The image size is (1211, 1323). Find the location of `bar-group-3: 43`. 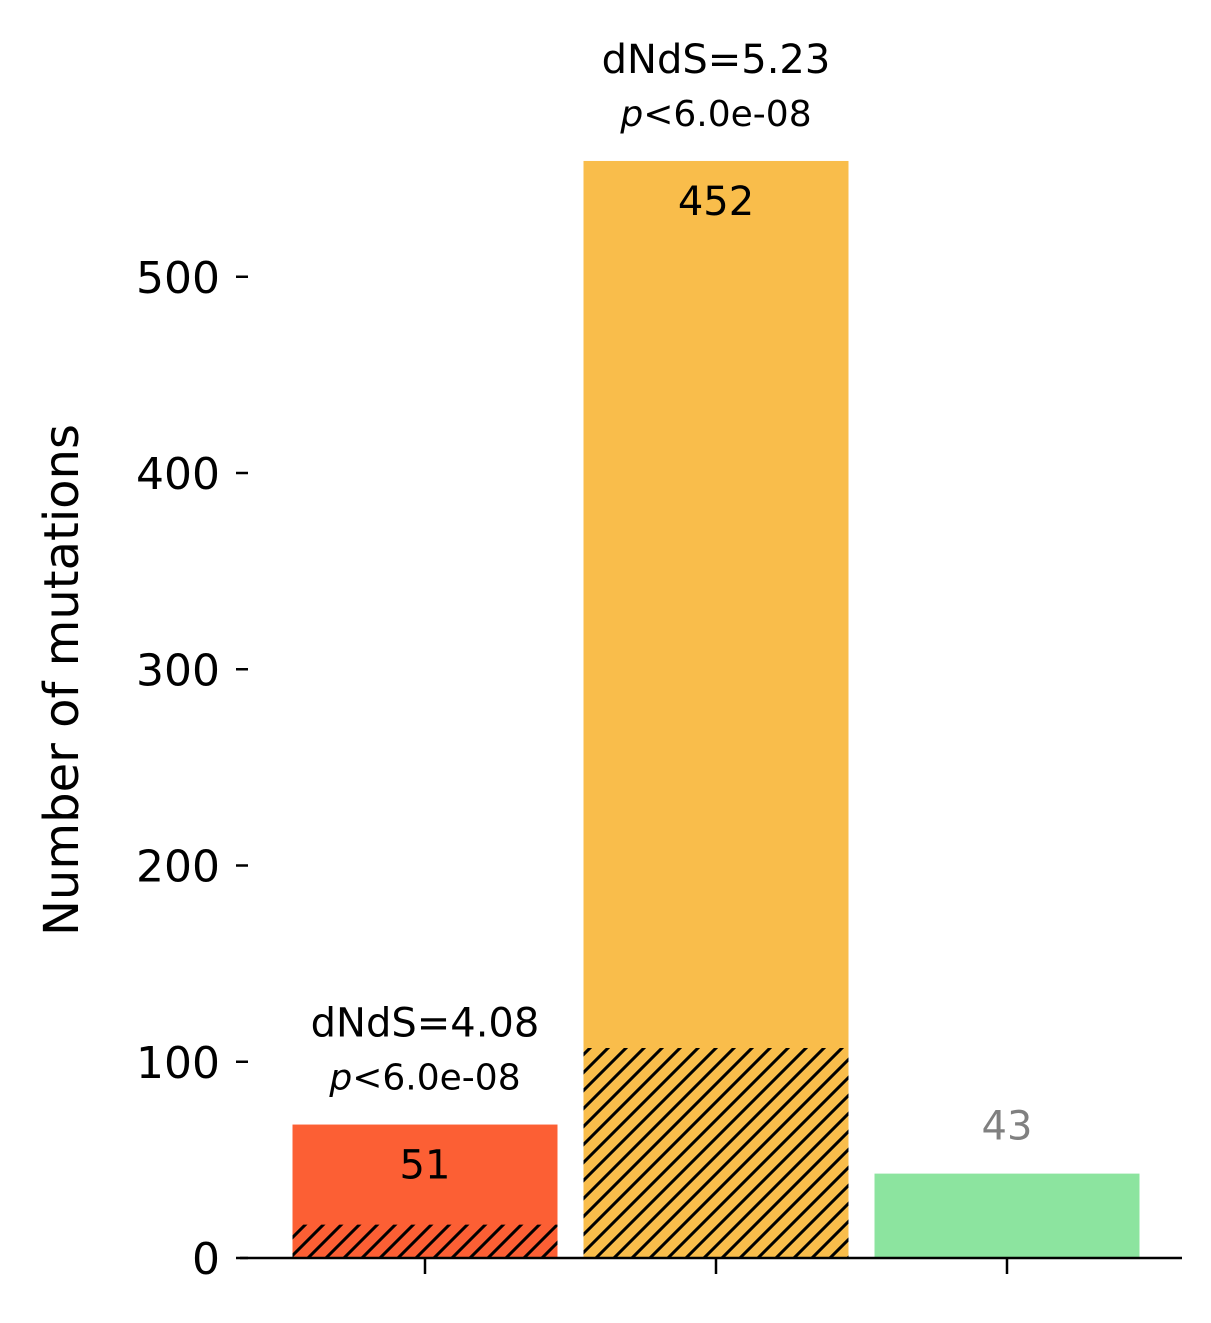

bar-group-3: 43 is located at coordinates (1007, 1181).